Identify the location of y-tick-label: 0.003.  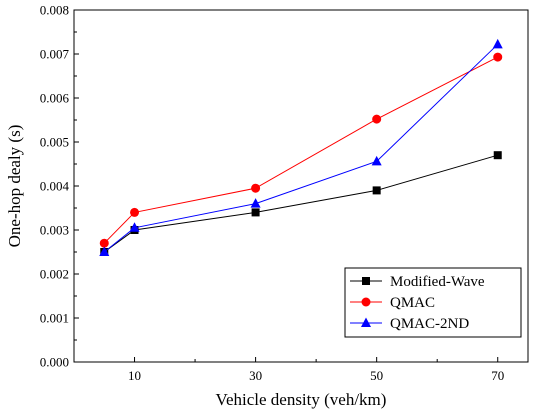
(54, 230).